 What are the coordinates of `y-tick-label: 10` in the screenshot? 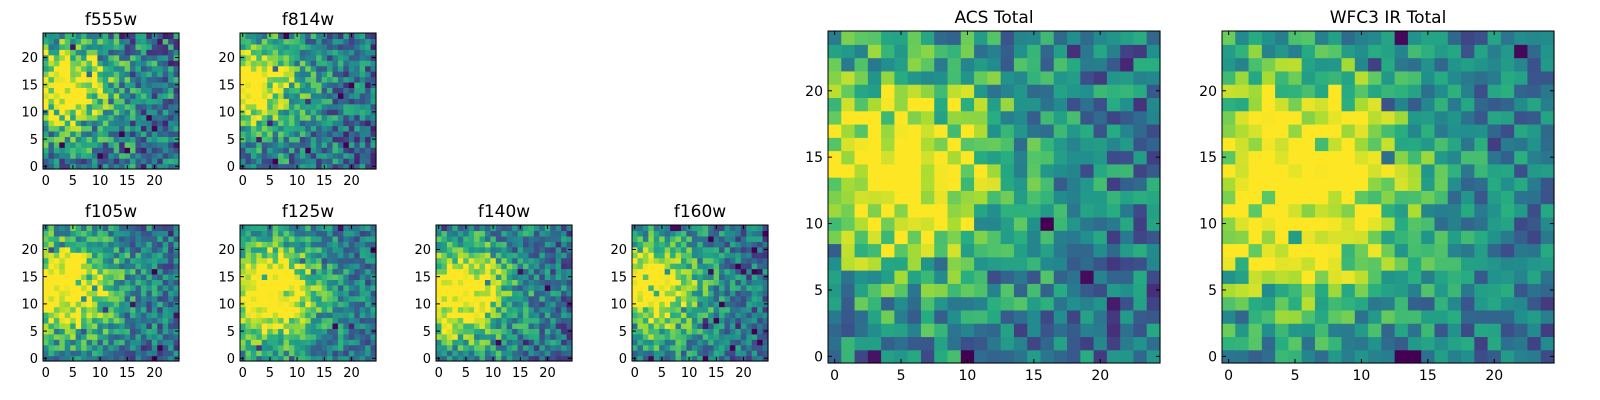 It's located at (226, 305).